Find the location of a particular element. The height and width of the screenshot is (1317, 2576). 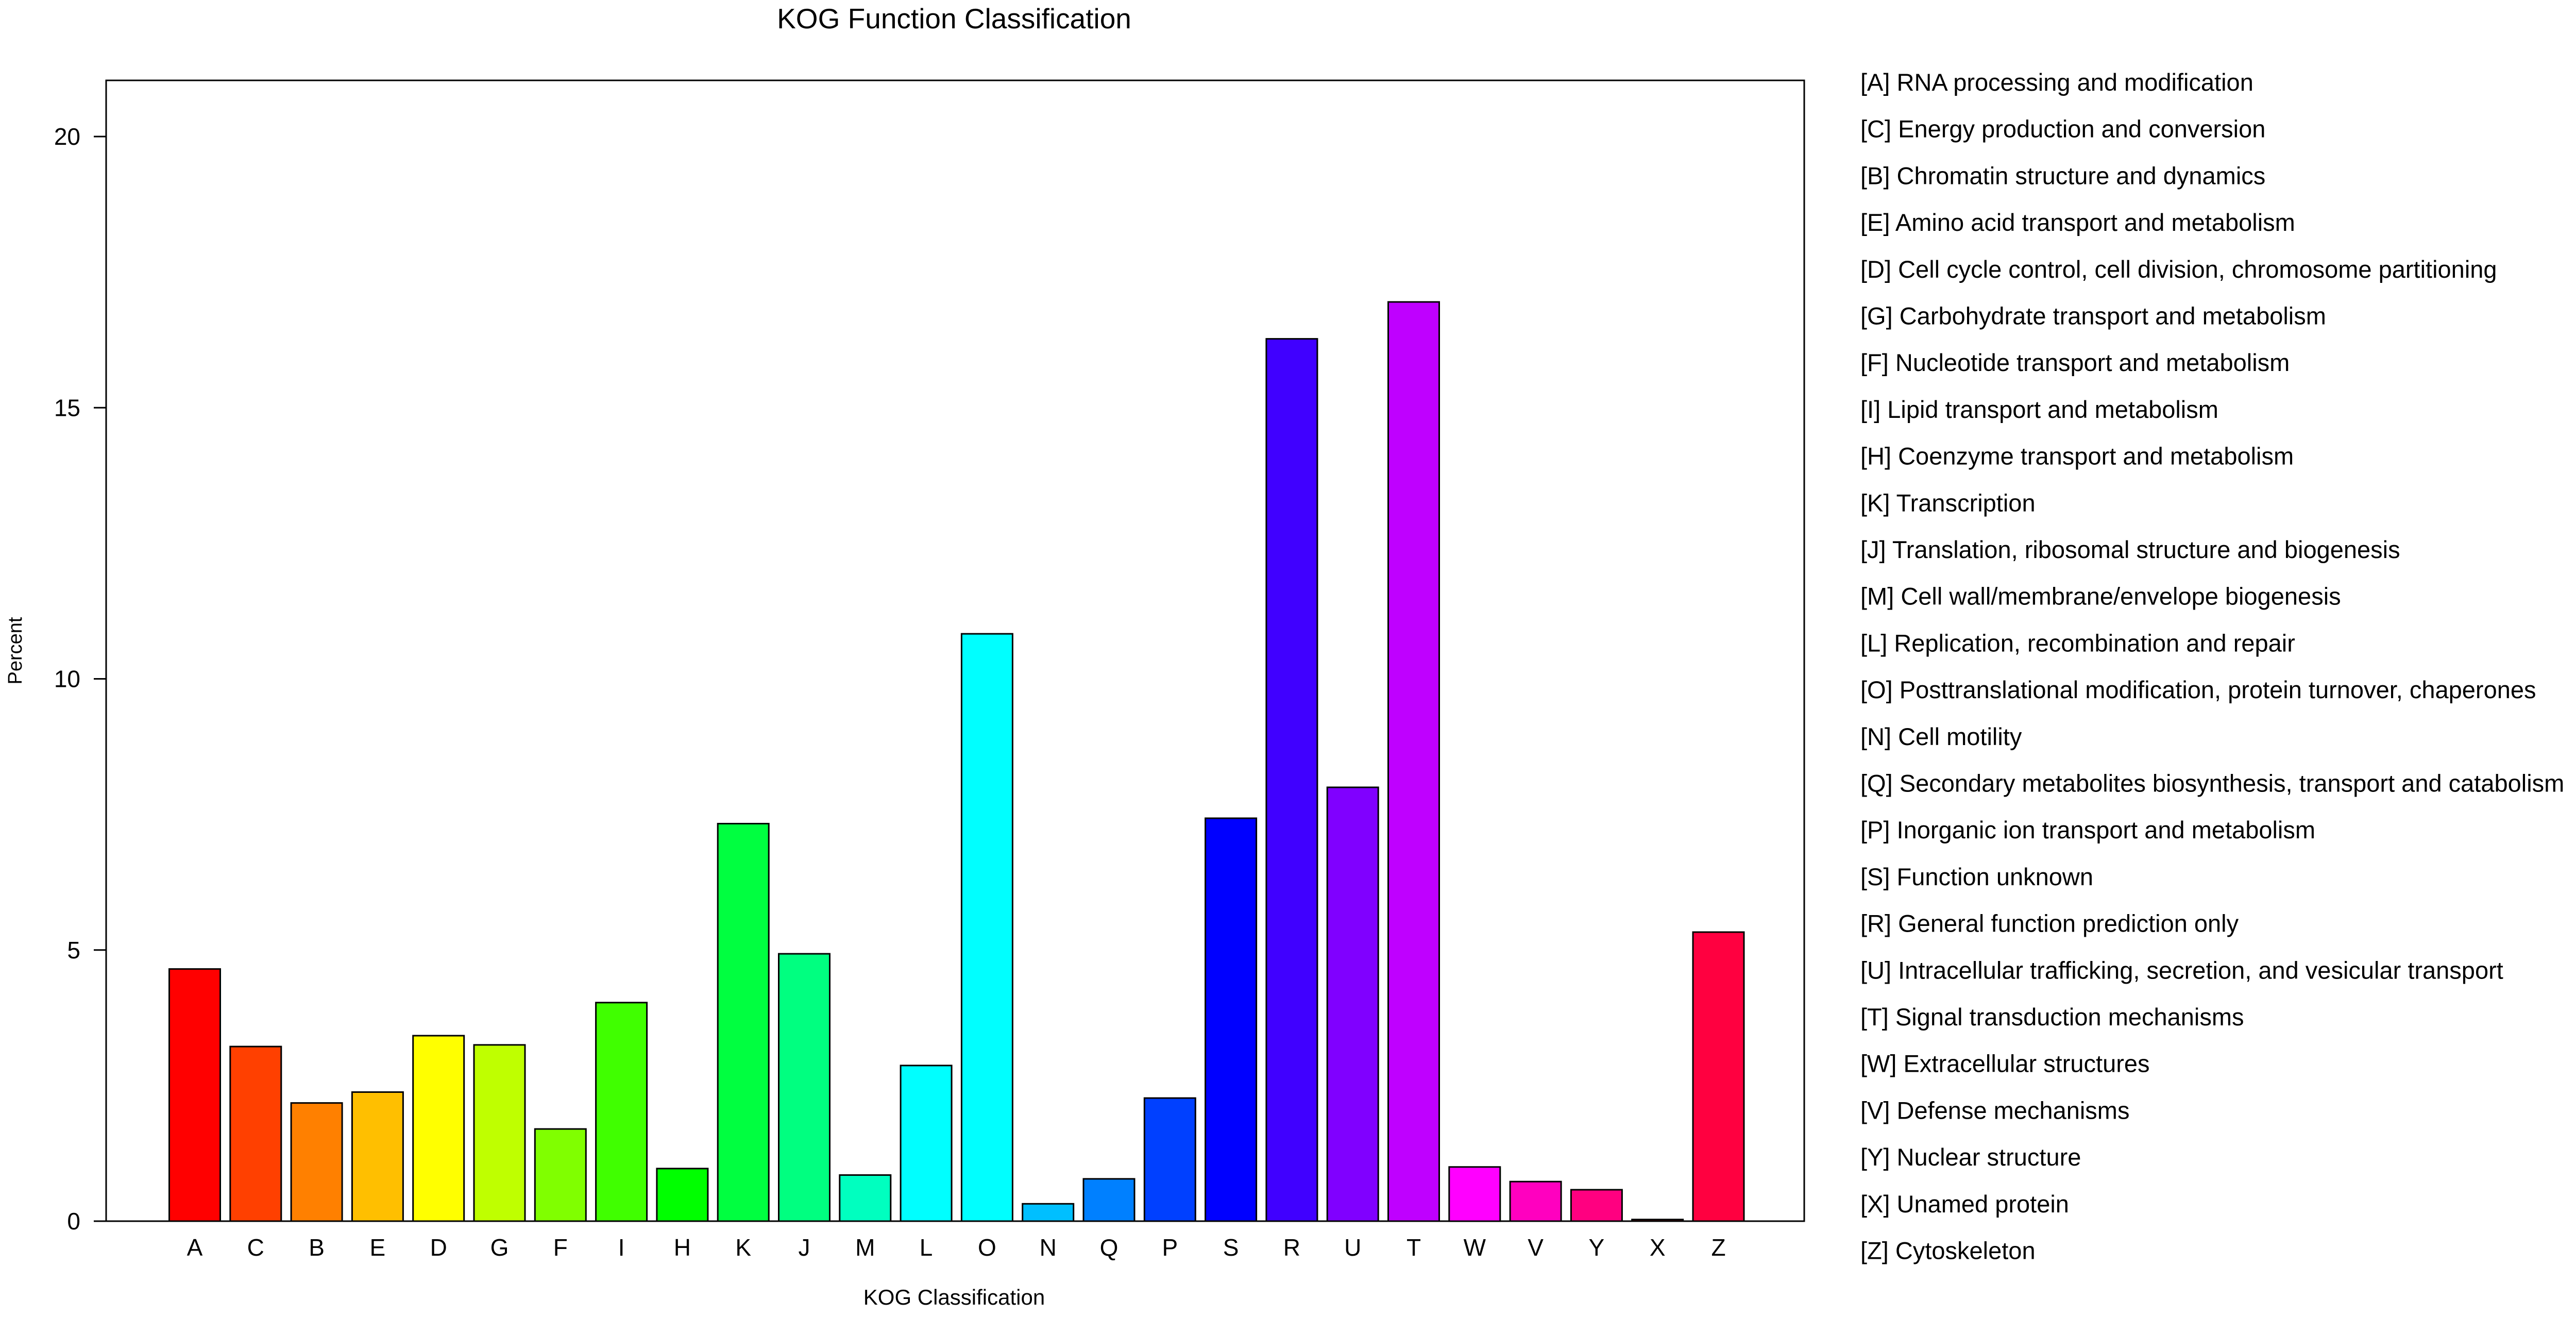

bar-r is located at coordinates (1291, 780).